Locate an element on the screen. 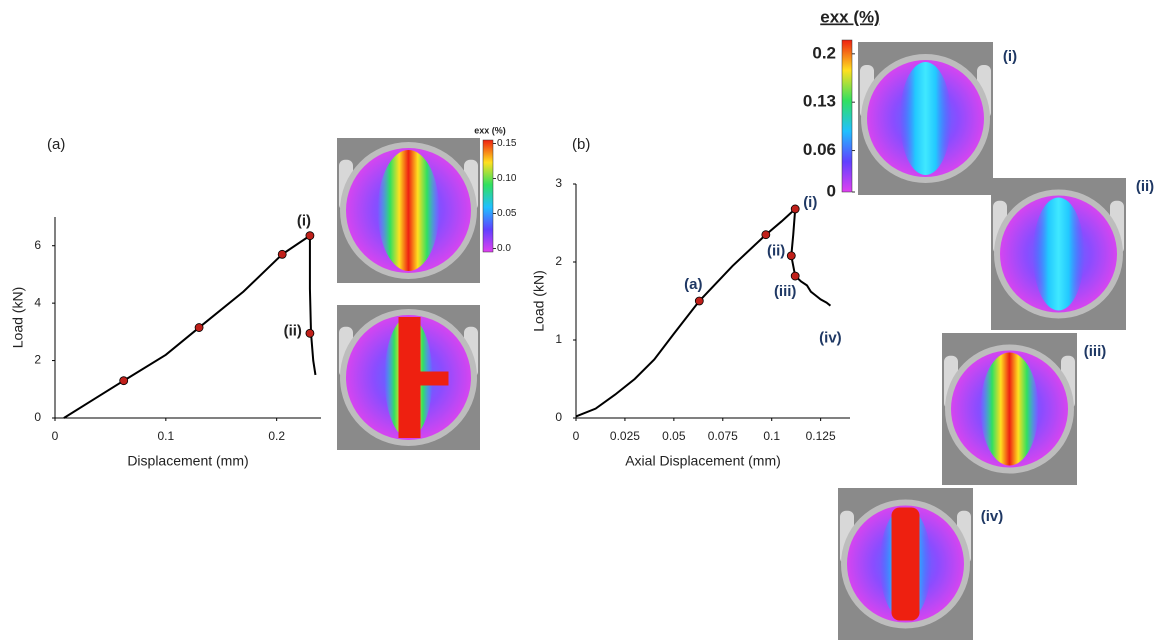  colorbar-tick-label: 0.15 is located at coordinates (507, 143).